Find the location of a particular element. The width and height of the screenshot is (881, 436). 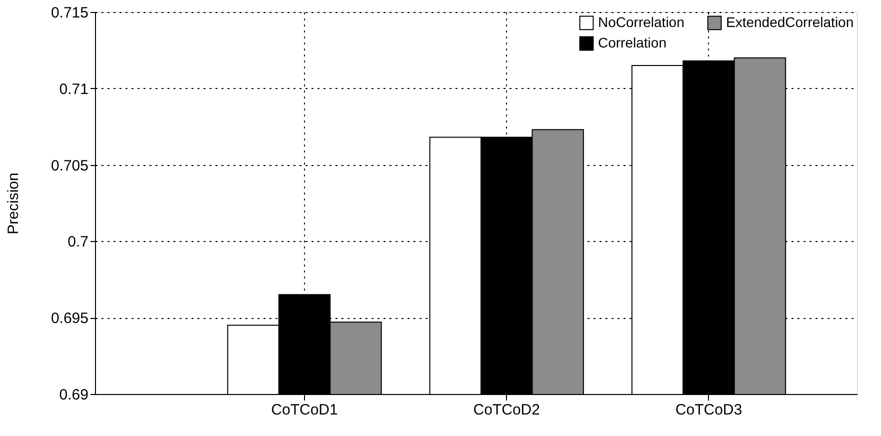

x-tick-label: CoTCoD1 is located at coordinates (304, 410).